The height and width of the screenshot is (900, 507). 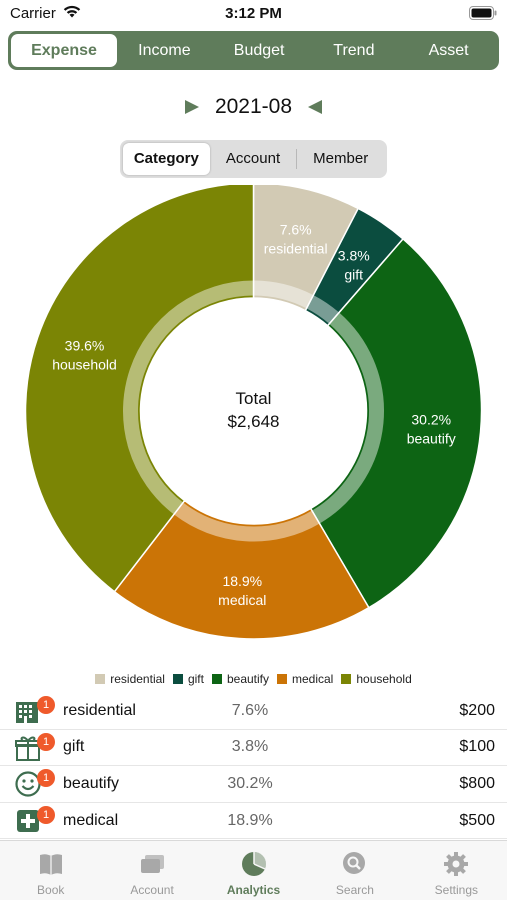 What do you see at coordinates (242, 581) in the screenshot?
I see `slice-percent-label: 18.9%` at bounding box center [242, 581].